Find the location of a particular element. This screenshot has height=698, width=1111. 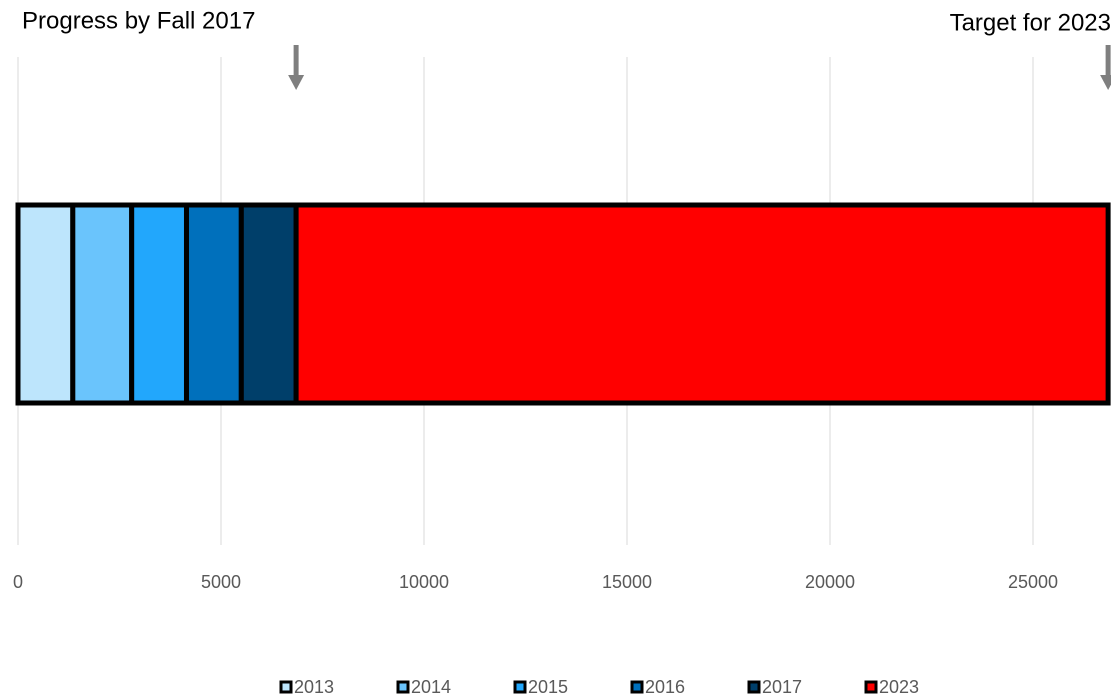

legend-label: 2016 is located at coordinates (665, 687).